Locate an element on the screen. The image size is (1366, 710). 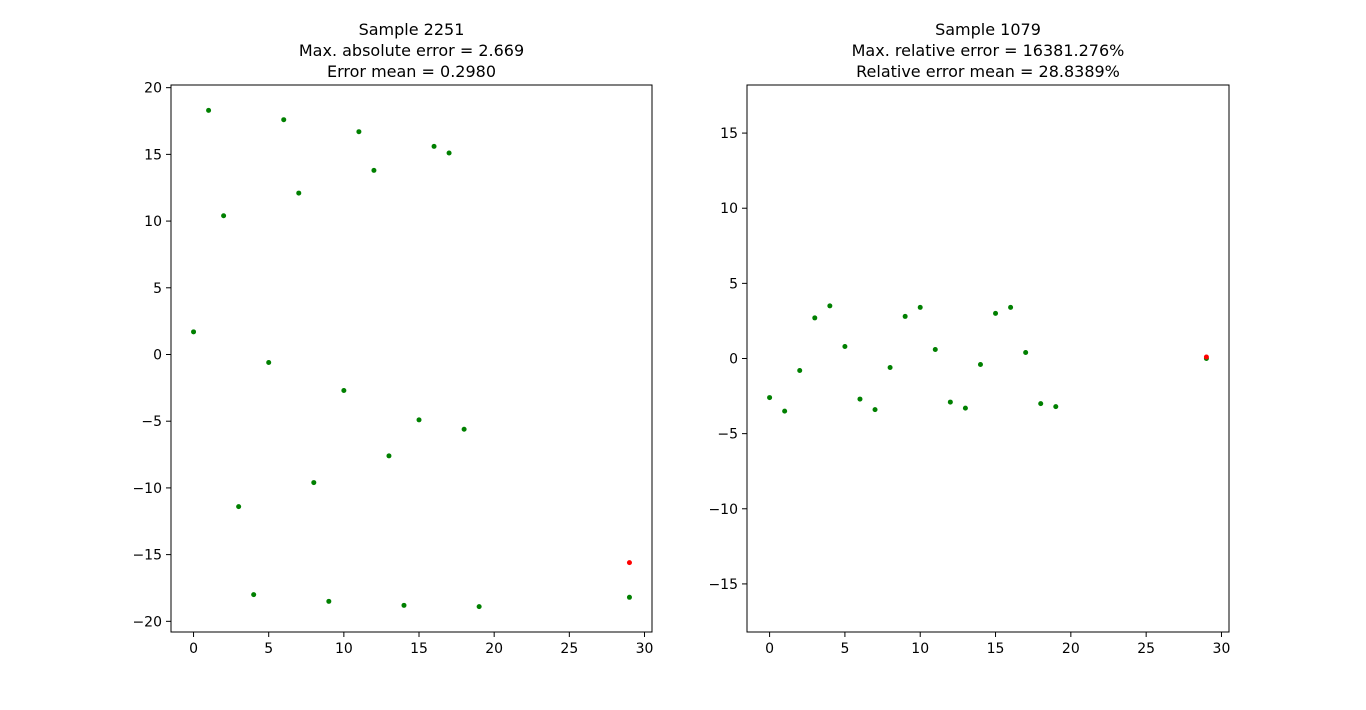
y-tick-label: −20 is located at coordinates (147, 622).